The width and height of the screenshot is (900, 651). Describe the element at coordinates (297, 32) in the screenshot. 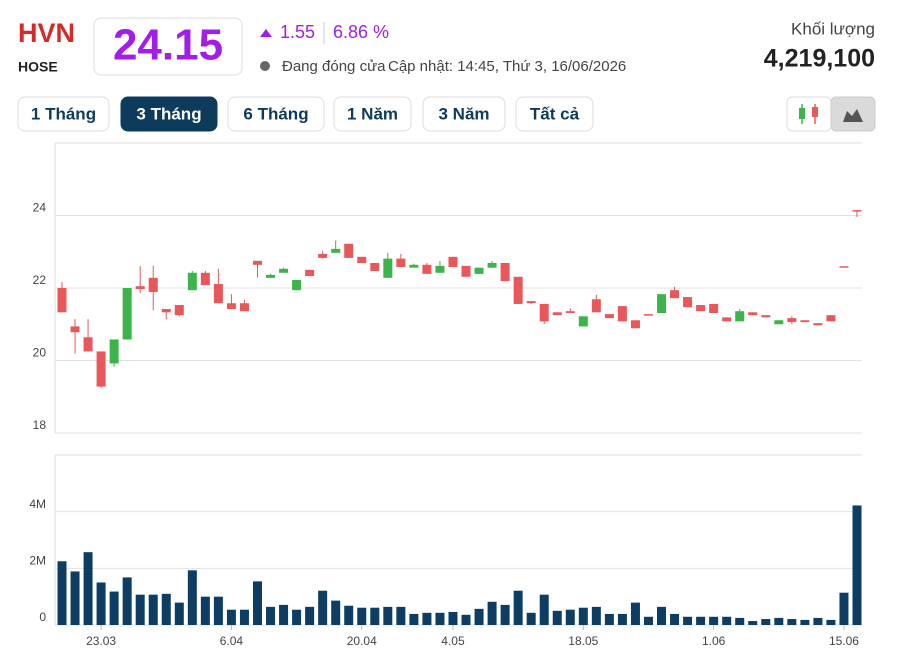

I see `change: 1.55` at that location.